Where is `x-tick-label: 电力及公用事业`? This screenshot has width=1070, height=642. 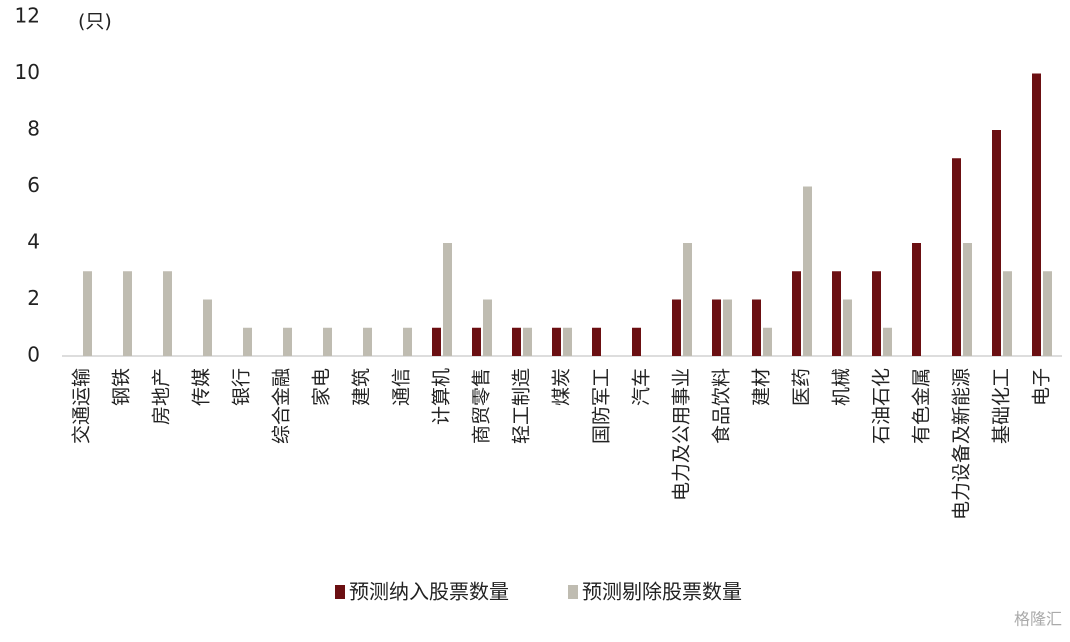
x-tick-label: 电力及公用事业 is located at coordinates (682, 434).